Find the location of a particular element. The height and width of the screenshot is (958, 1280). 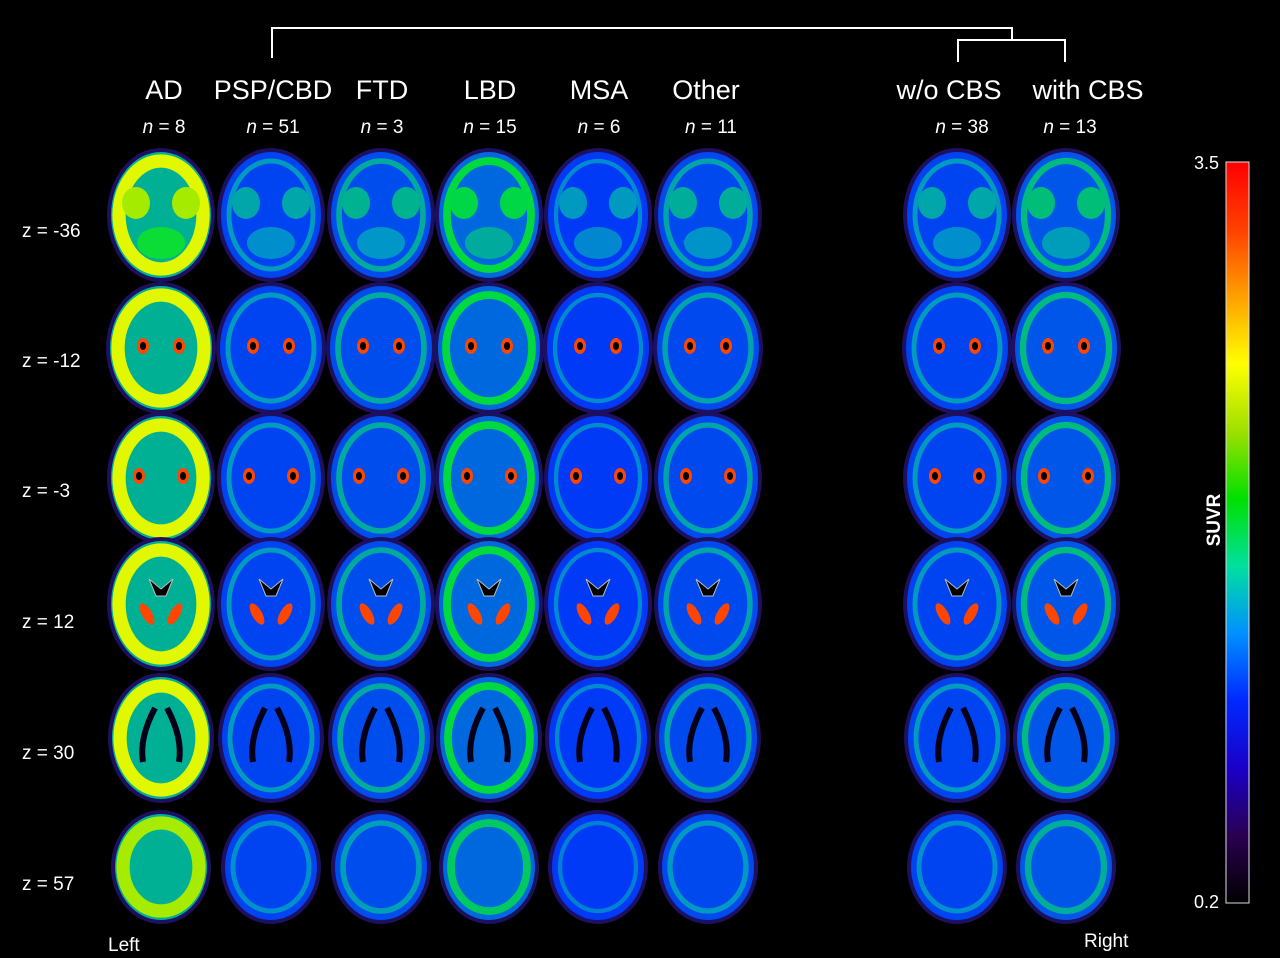

colorbar-max-label: 3.5 is located at coordinates (1207, 163).